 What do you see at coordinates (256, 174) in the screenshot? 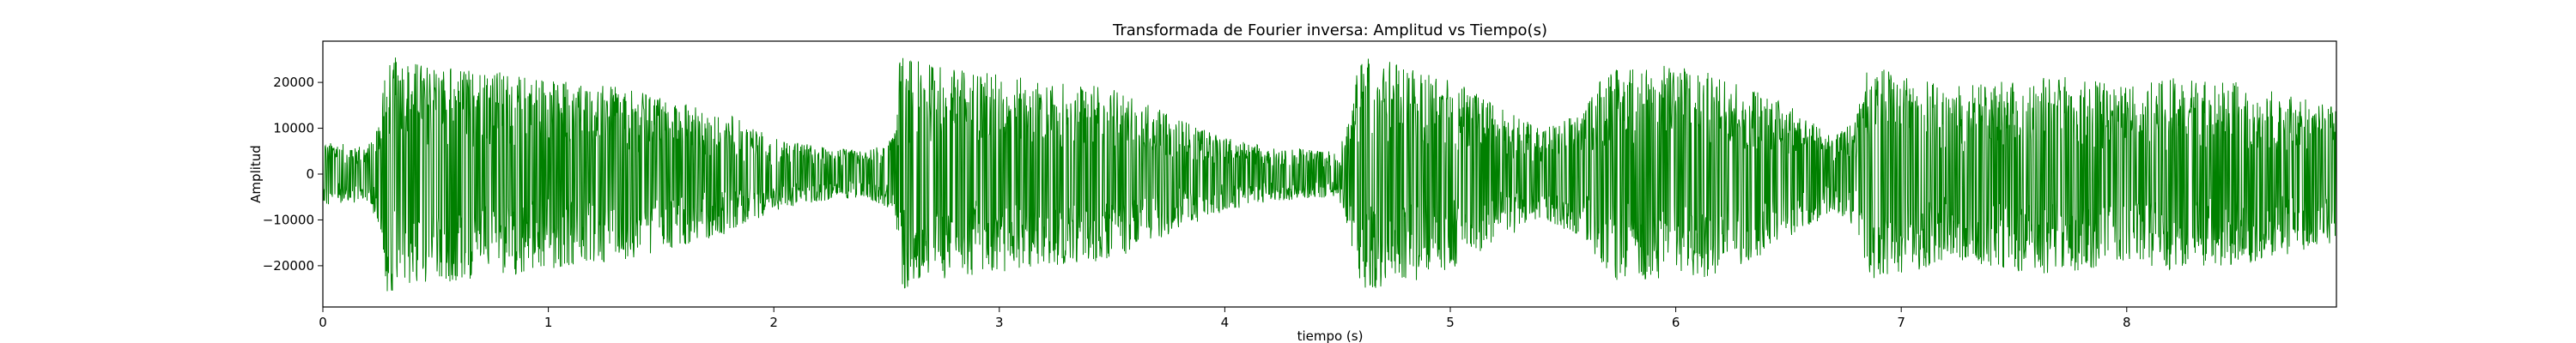
I see `y-axis-label: Amplitud` at bounding box center [256, 174].